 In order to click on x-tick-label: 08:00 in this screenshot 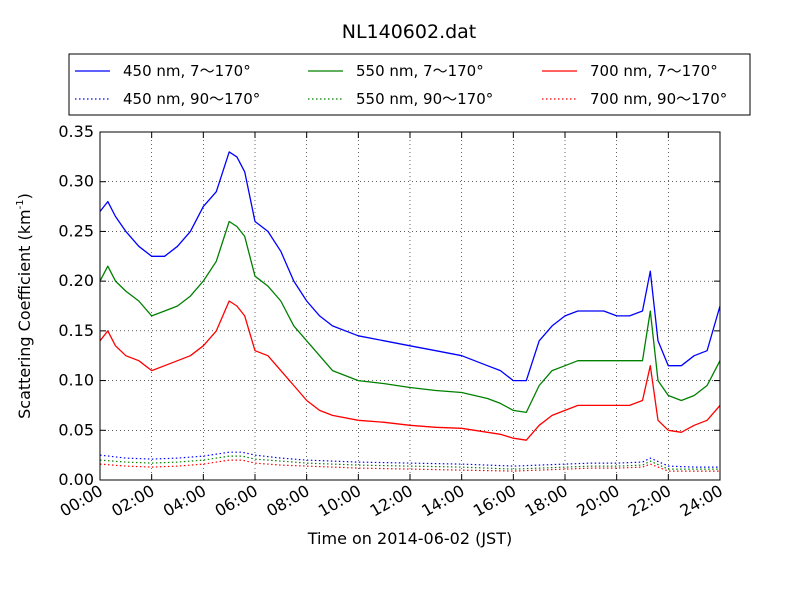, I will do `click(287, 501)`.